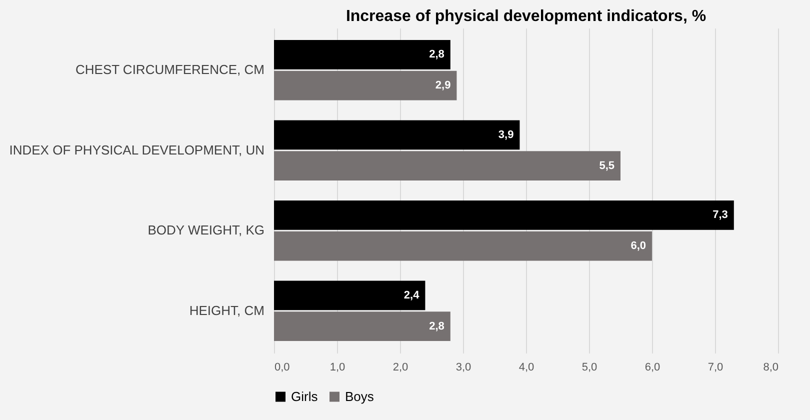 The image size is (810, 420). I want to click on x-tick-label: 4,0, so click(526, 368).